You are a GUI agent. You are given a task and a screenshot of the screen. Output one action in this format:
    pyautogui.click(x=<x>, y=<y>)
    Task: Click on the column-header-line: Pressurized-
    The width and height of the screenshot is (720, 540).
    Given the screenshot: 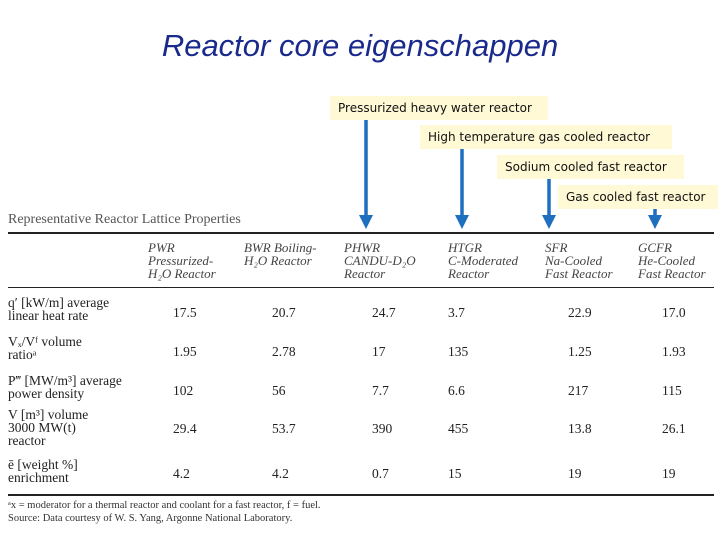 What is the action you would take?
    pyautogui.click(x=181, y=260)
    